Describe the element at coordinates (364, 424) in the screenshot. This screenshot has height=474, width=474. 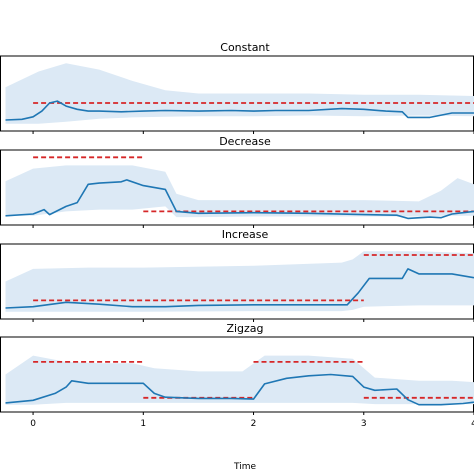
I see `x-tick-label: 3` at that location.